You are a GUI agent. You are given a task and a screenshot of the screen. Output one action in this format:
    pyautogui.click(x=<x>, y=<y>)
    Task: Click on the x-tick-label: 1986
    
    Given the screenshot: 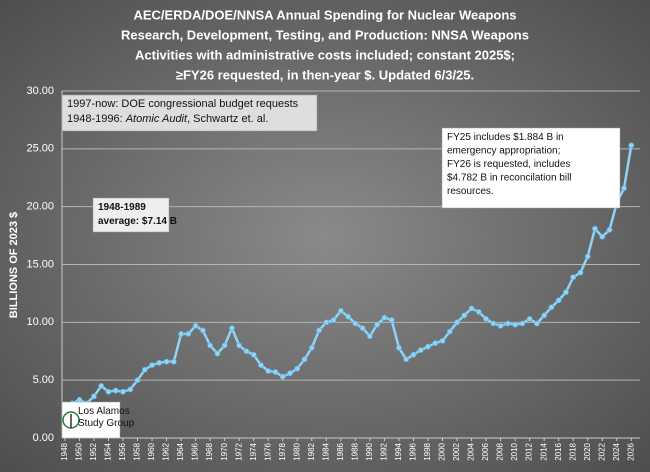 What is the action you would take?
    pyautogui.click(x=340, y=451)
    